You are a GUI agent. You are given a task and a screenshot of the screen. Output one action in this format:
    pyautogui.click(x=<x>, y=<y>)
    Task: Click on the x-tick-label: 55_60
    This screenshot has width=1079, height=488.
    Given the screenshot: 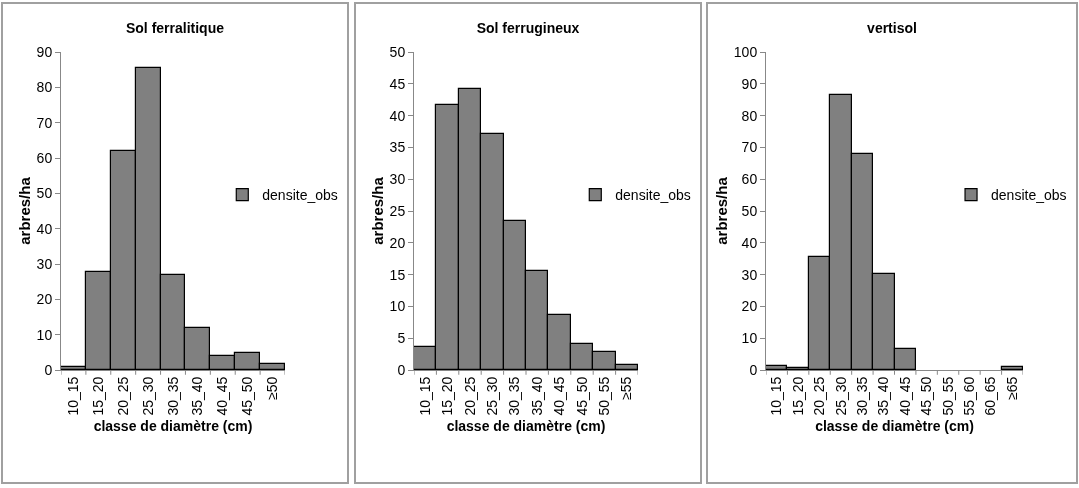 What is the action you would take?
    pyautogui.click(x=969, y=396)
    